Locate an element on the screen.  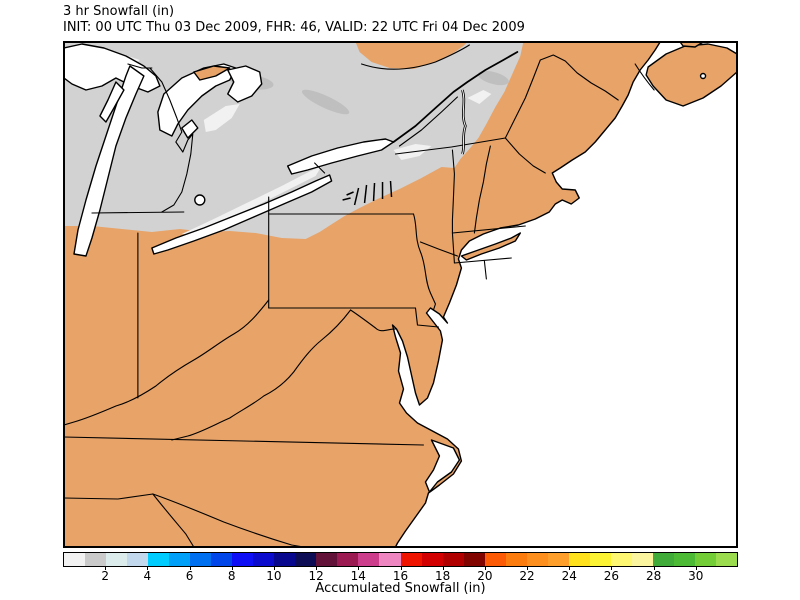
colorbar-tick-label-14: 14 is located at coordinates (358, 576).